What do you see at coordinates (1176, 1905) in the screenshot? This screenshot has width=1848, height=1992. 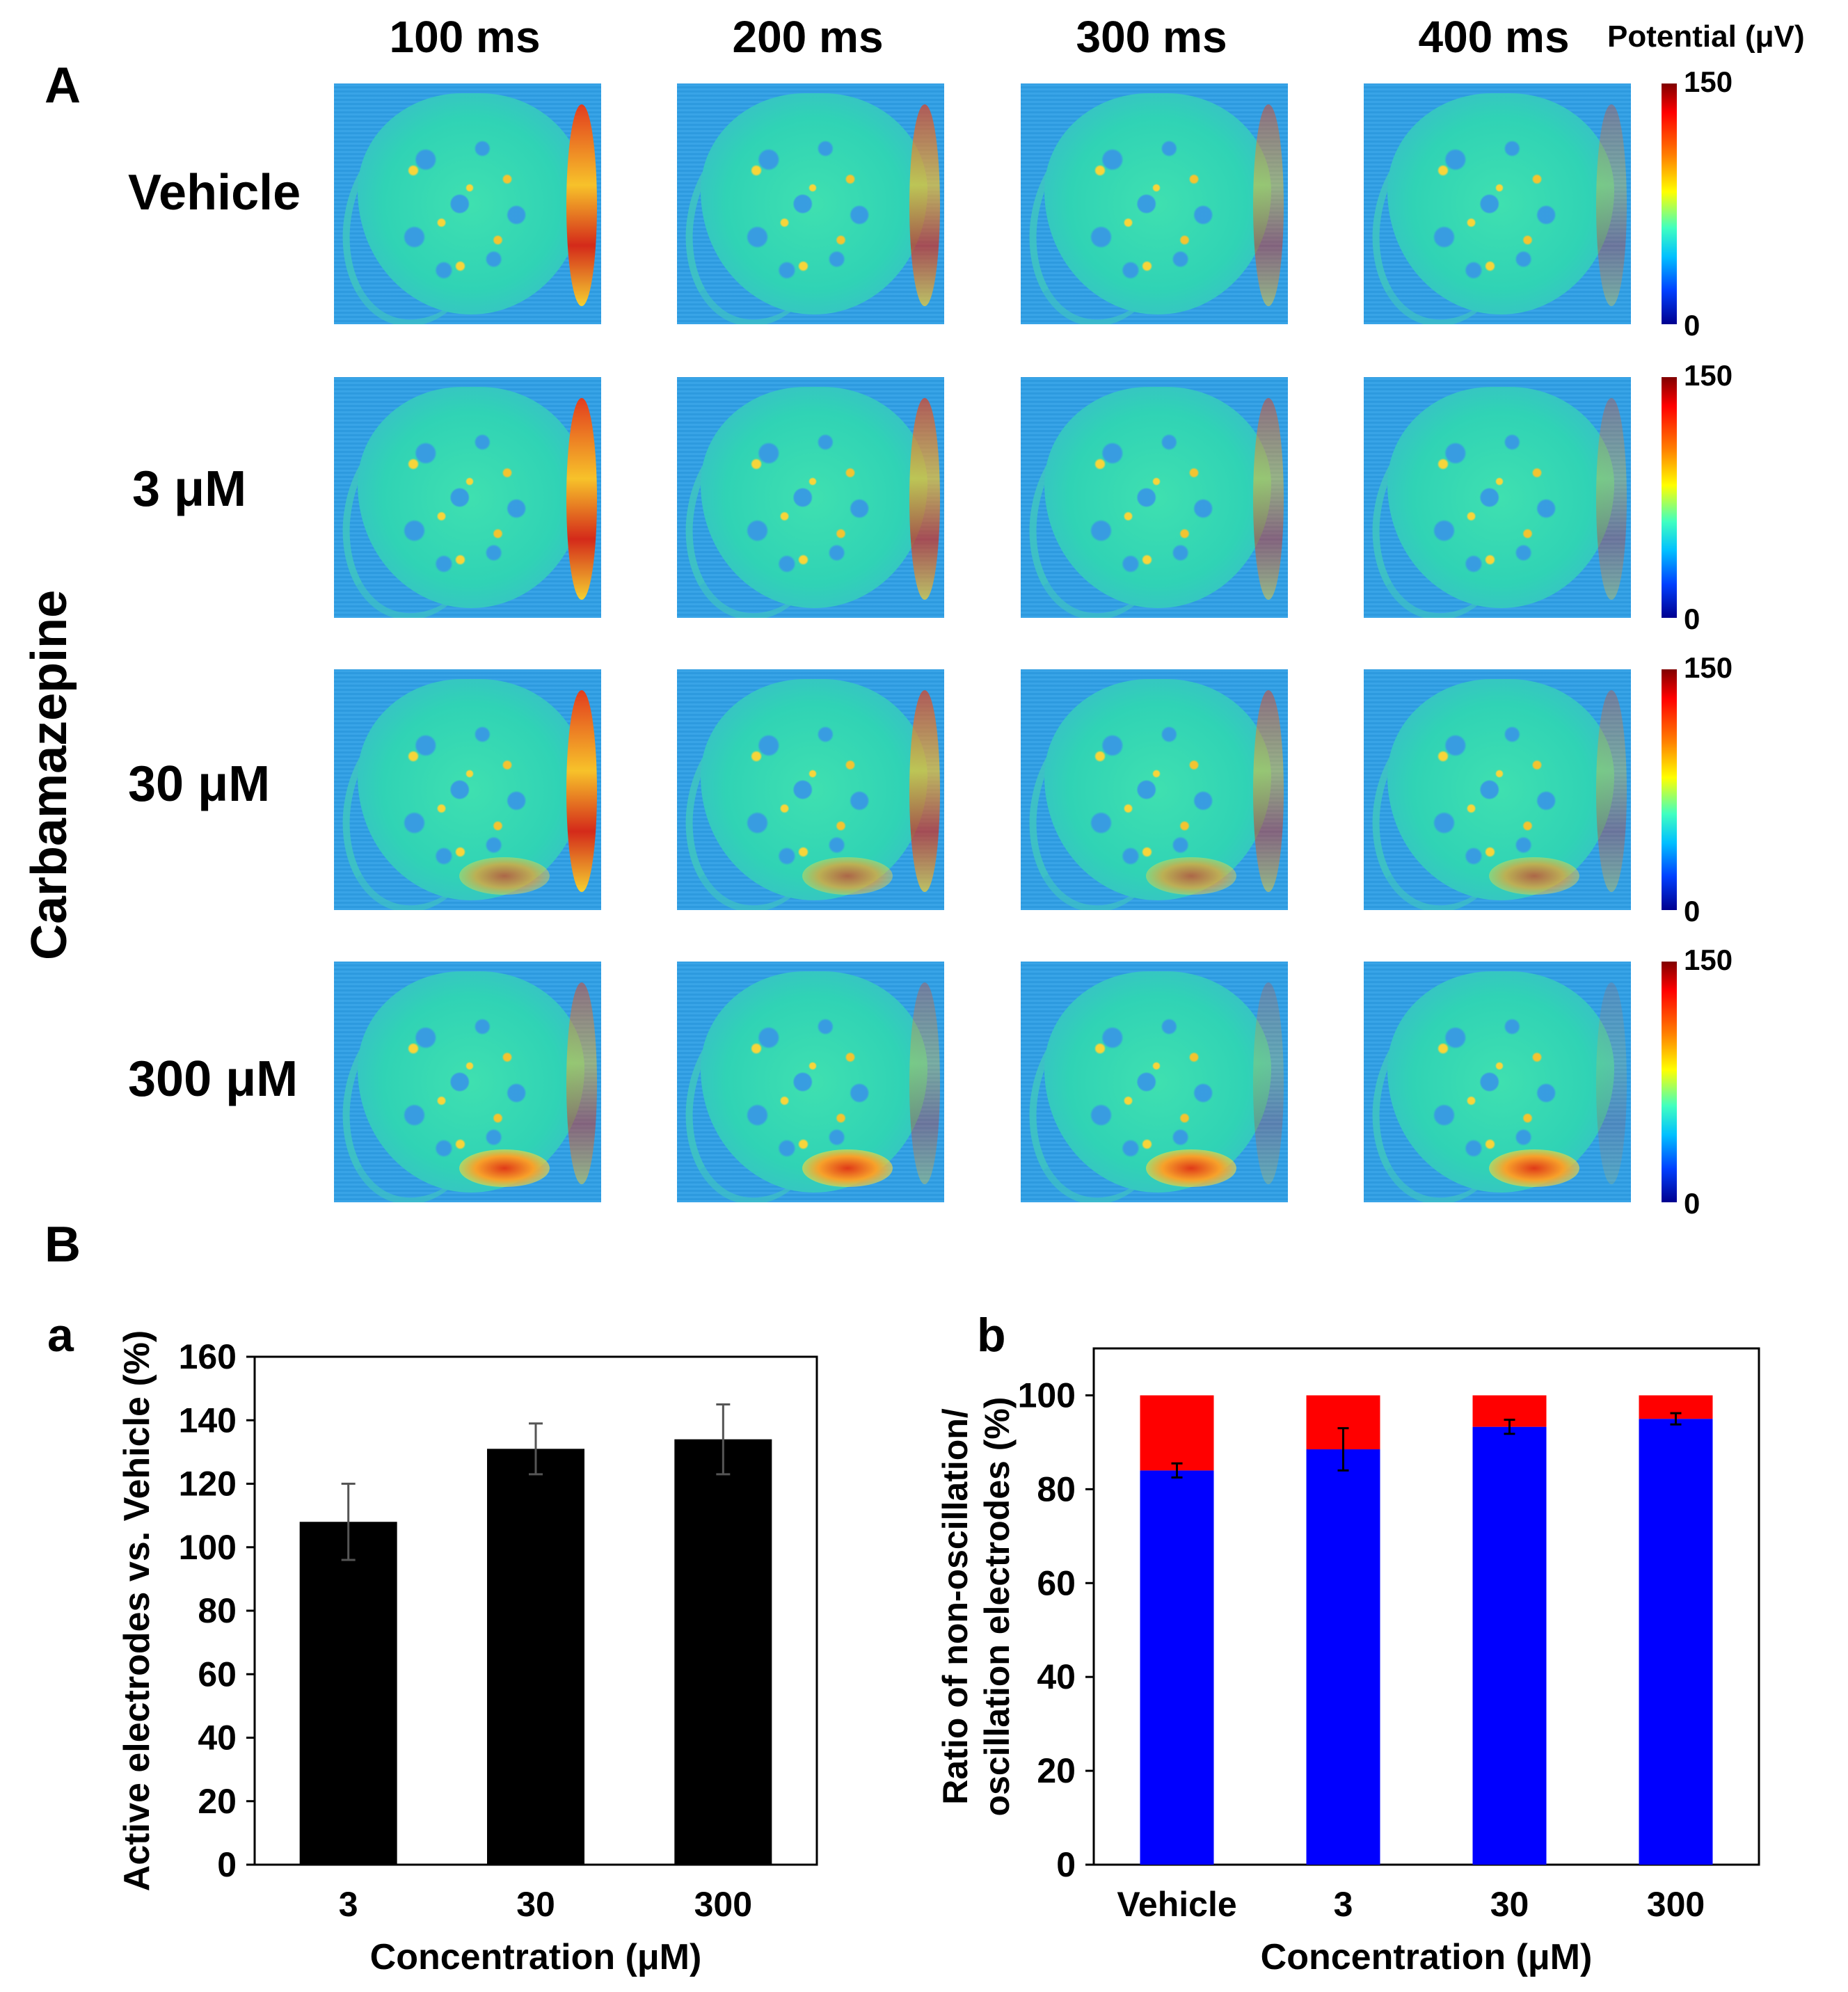 I see `x-tick-label: Vehicle` at bounding box center [1176, 1905].